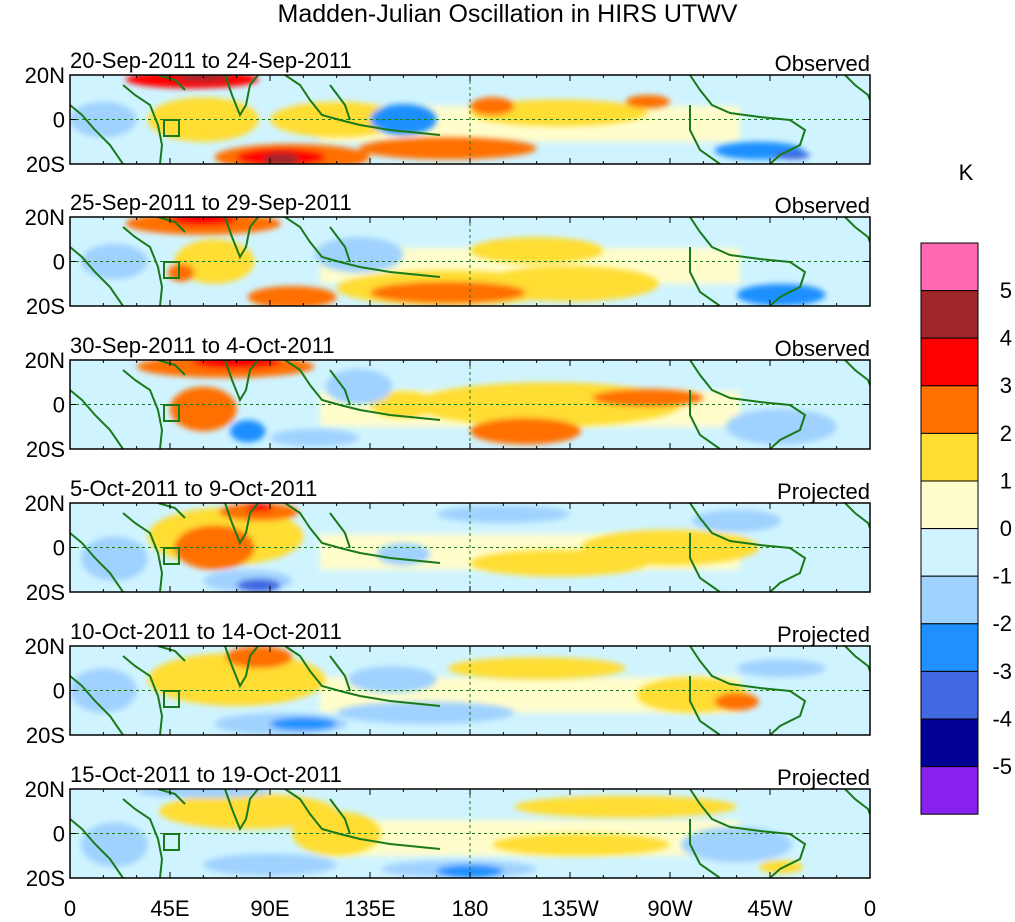 This screenshot has height=922, width=1015. What do you see at coordinates (206, 631) in the screenshot?
I see `panel-date-range: 10-Oct-2011 to 14-Oct-2011` at bounding box center [206, 631].